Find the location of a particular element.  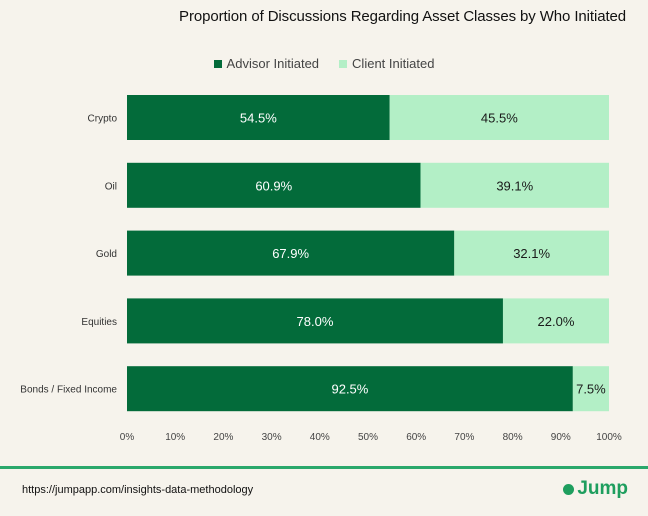

data-label-bonds-fixed-income-client: 7.5% is located at coordinates (591, 389).